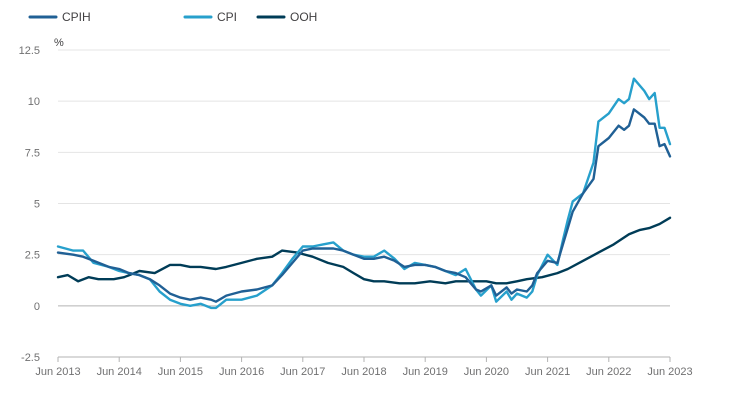 The width and height of the screenshot is (740, 402). What do you see at coordinates (363, 372) in the screenshot?
I see `x-tick-label: Jun 2018` at bounding box center [363, 372].